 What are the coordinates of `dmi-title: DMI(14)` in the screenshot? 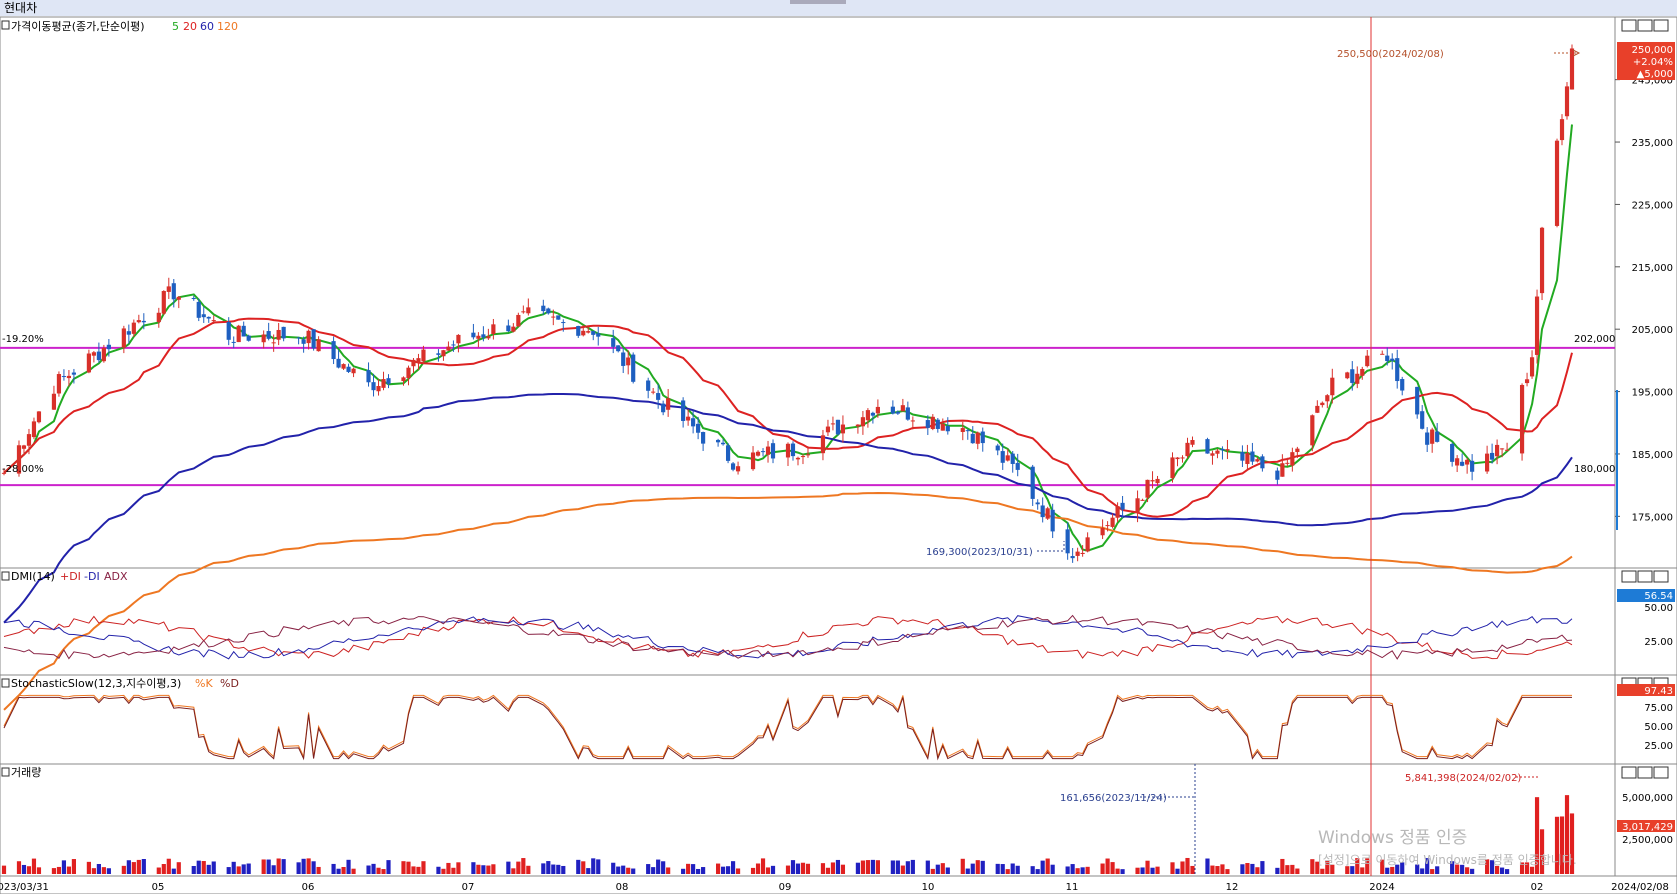 It's located at (33, 576).